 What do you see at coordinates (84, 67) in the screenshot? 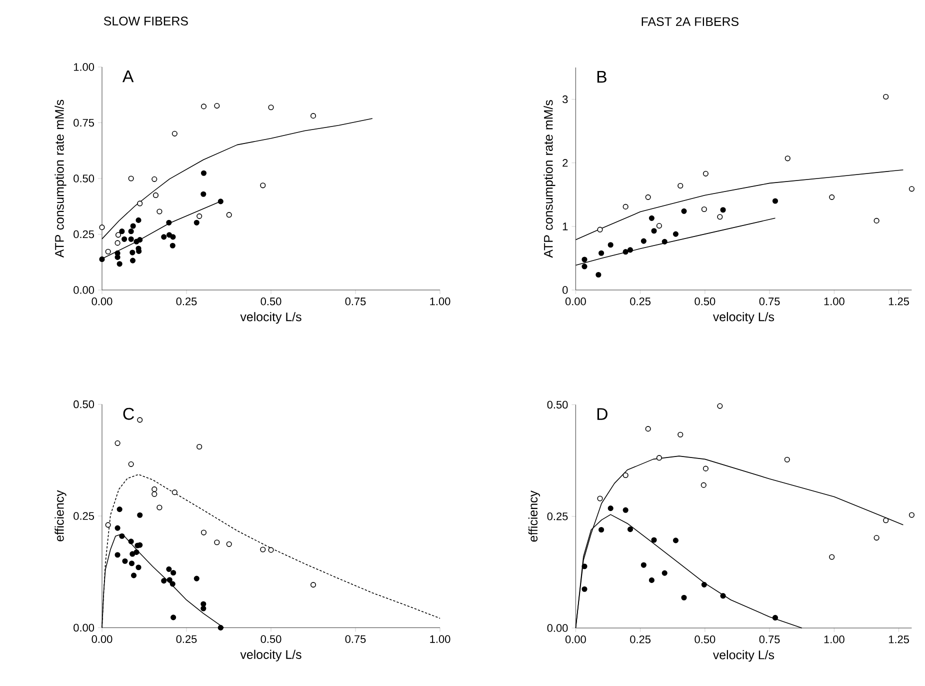
I see `y-tick-label: 1.00` at bounding box center [84, 67].